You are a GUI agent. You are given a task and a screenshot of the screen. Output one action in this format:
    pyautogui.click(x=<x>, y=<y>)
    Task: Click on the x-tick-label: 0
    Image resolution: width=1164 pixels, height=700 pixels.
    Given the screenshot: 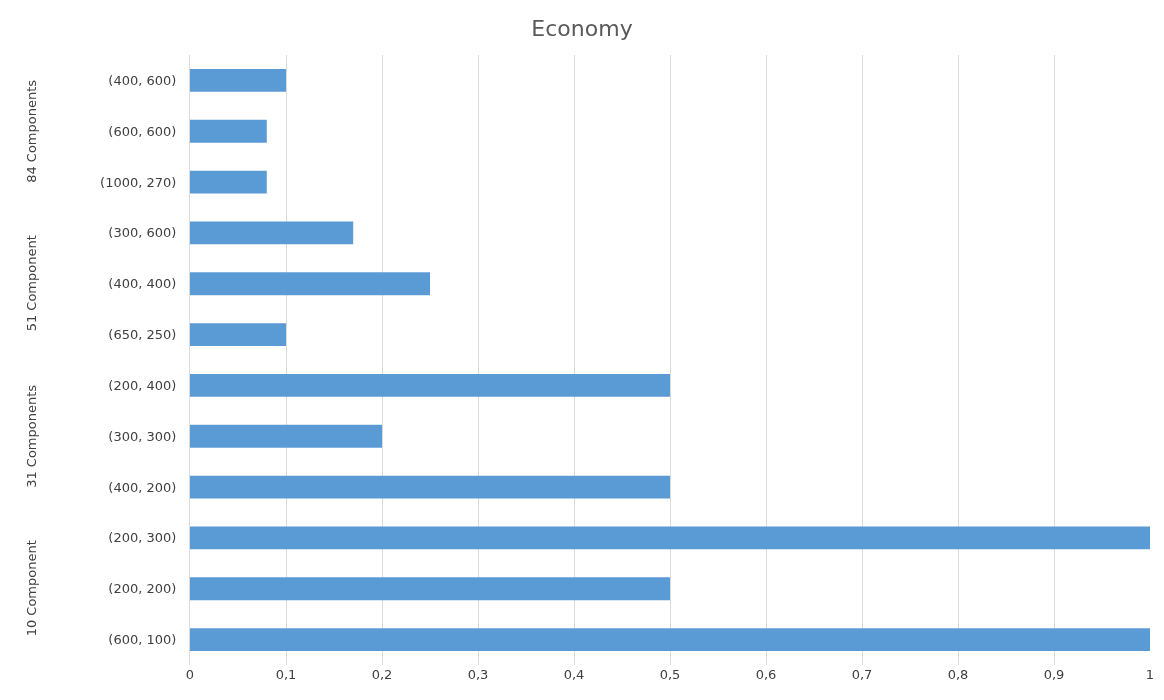 What is the action you would take?
    pyautogui.click(x=190, y=674)
    